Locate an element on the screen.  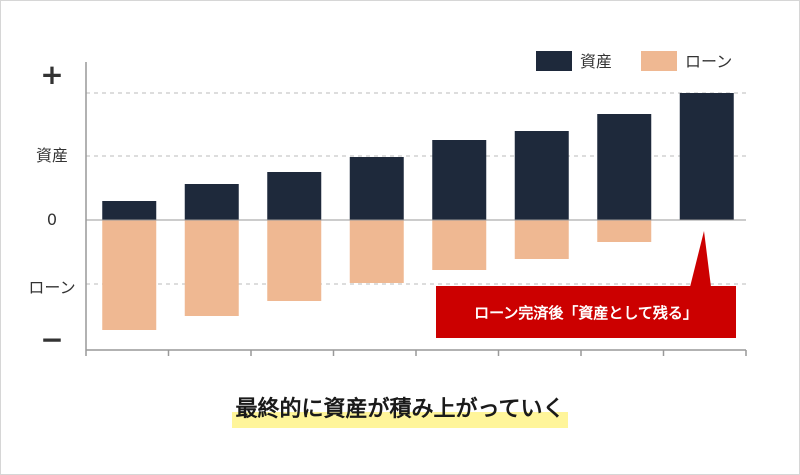
caption-text: 最終的に資産が積み上がっていく is located at coordinates (400, 410).